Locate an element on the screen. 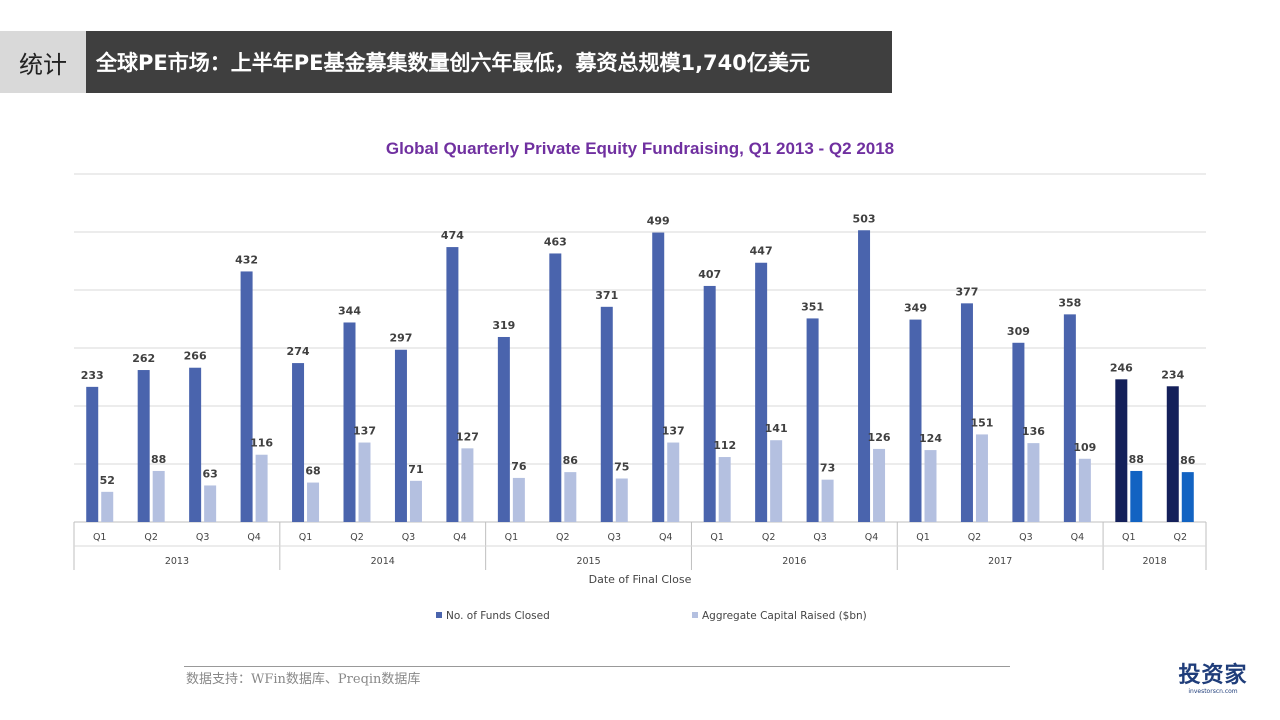  data-label-funds: 233 is located at coordinates (92, 375).